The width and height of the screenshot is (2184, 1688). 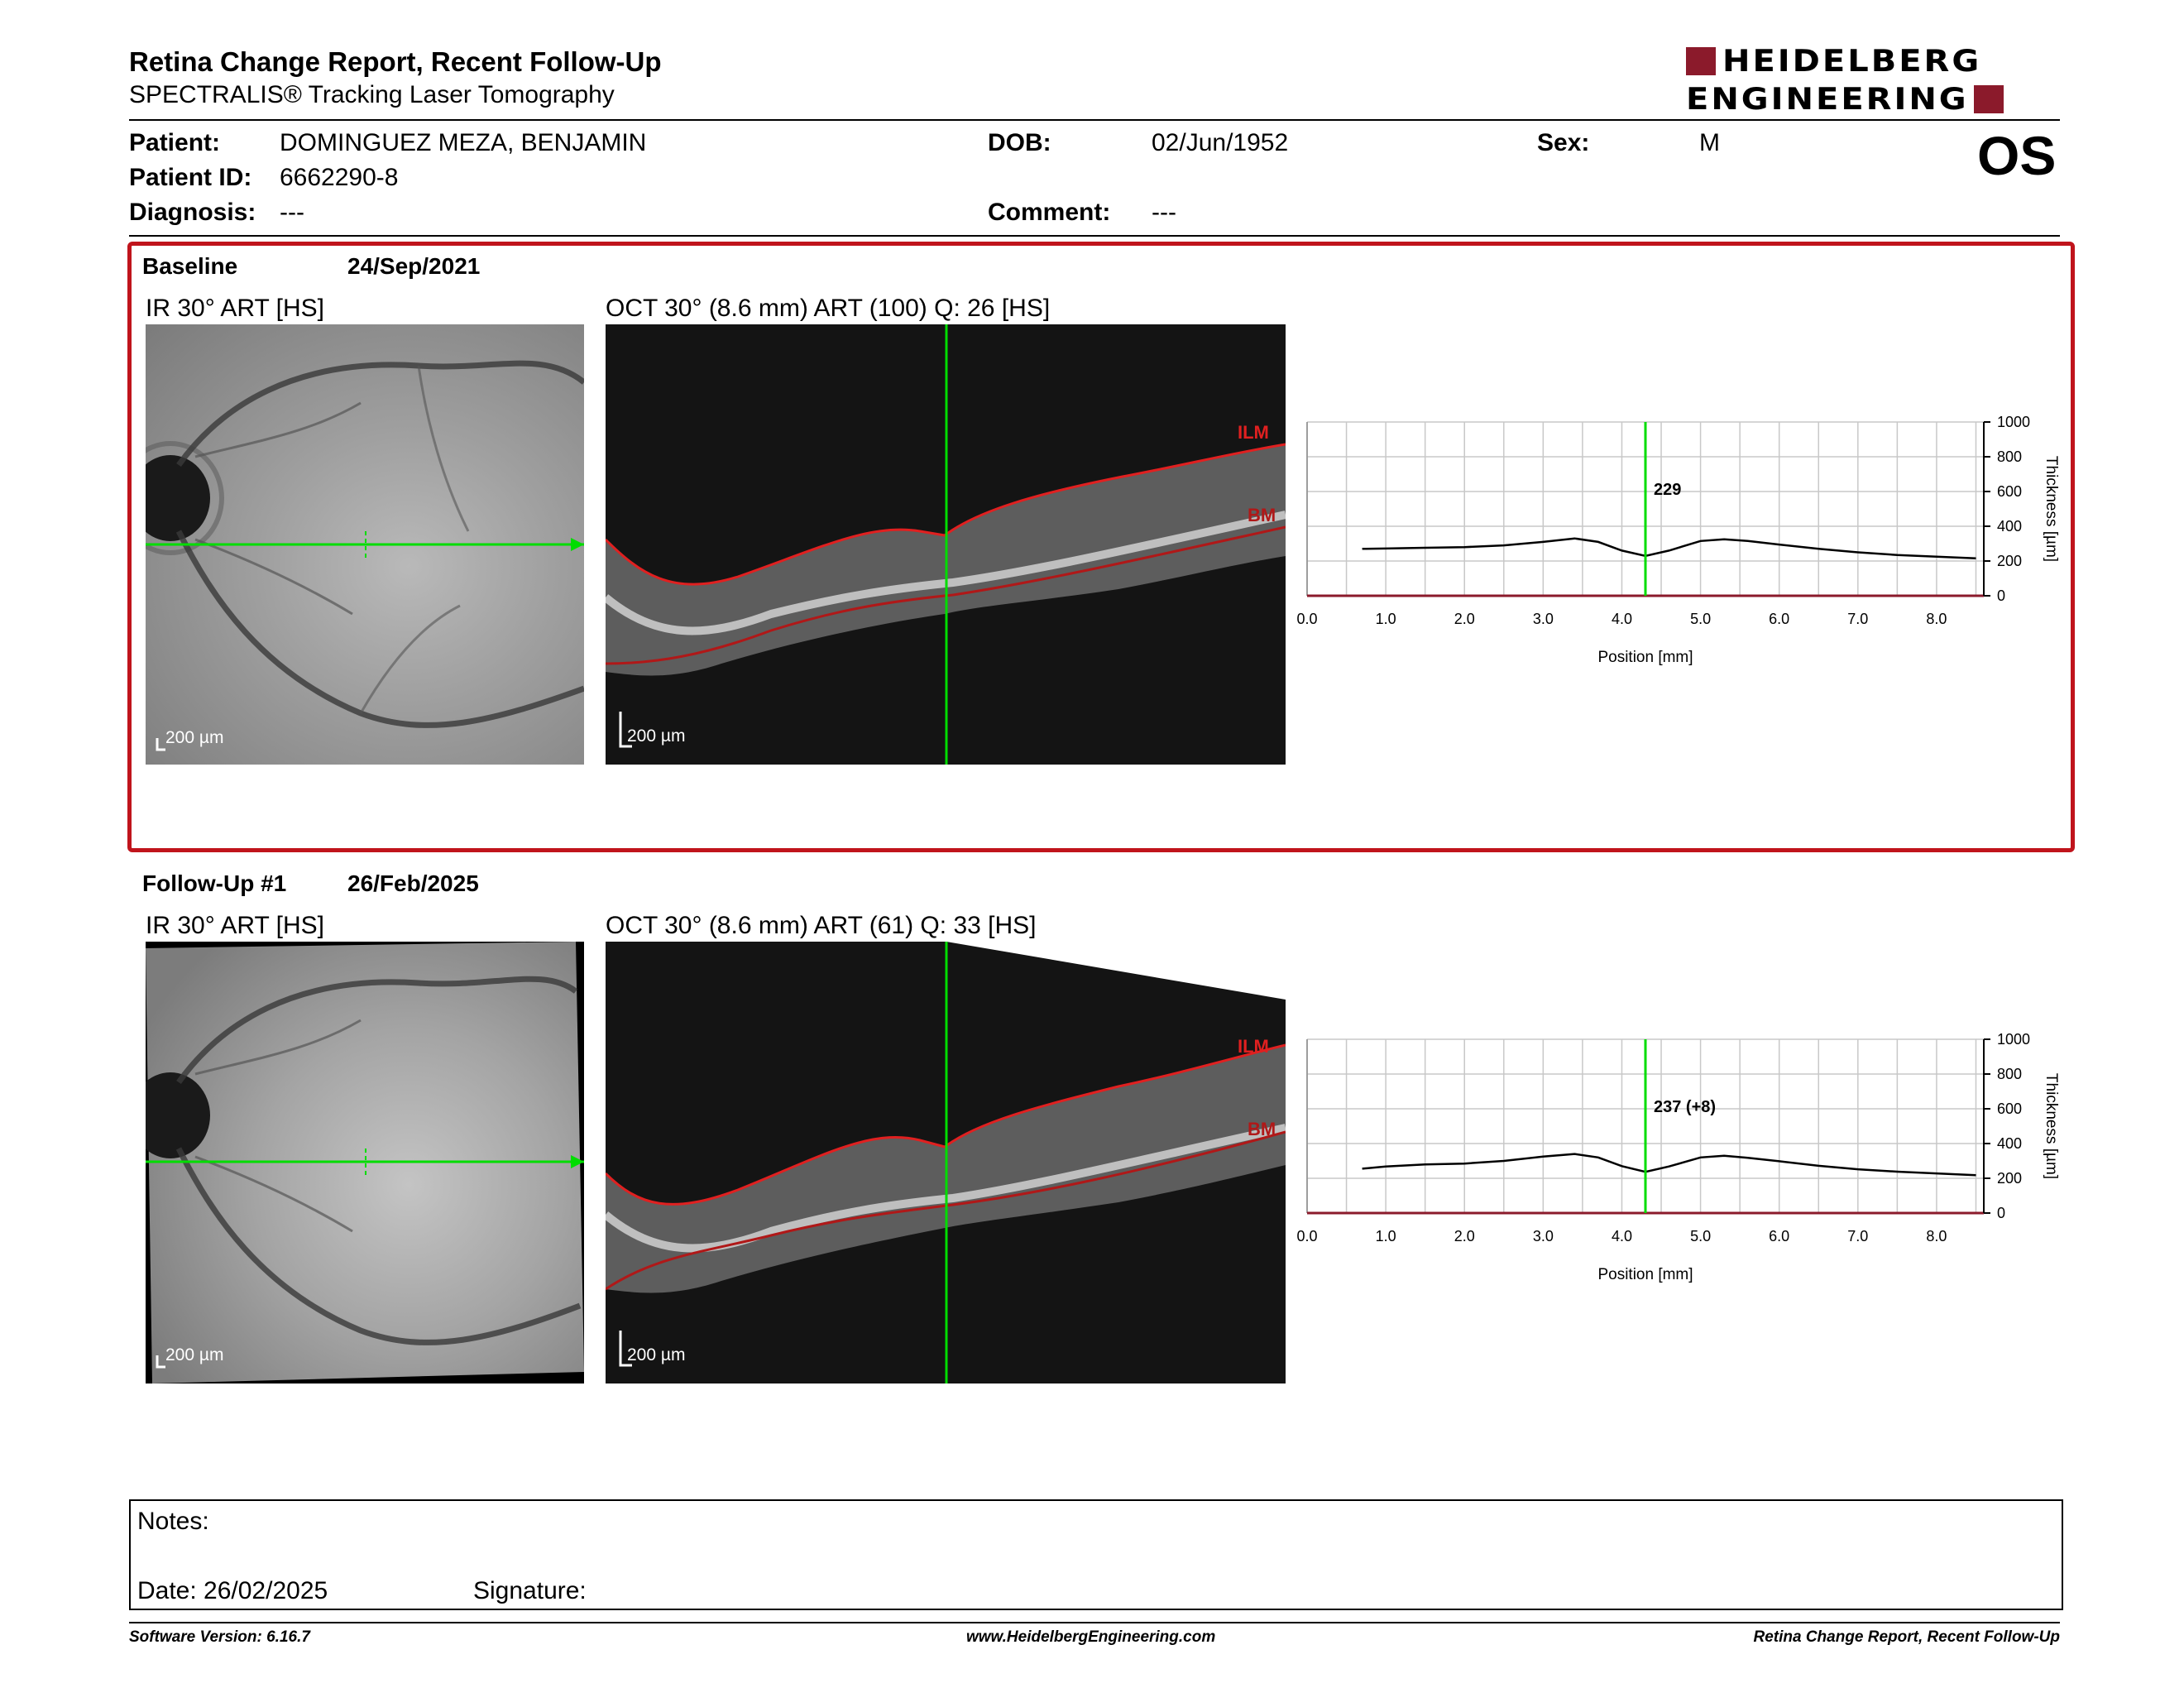 What do you see at coordinates (235, 308) in the screenshot?
I see `baseline-ir-label: IR 30° ART [HS]` at bounding box center [235, 308].